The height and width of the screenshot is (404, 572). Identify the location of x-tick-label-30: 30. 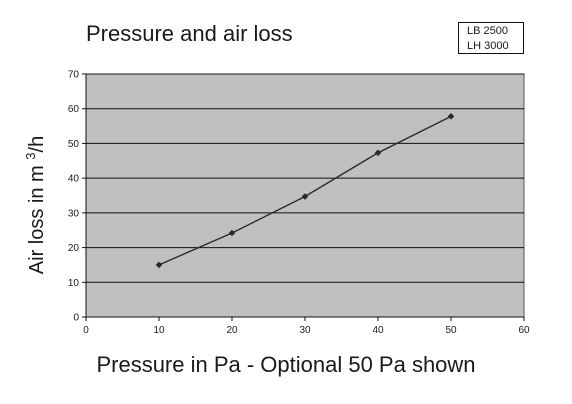
(305, 330).